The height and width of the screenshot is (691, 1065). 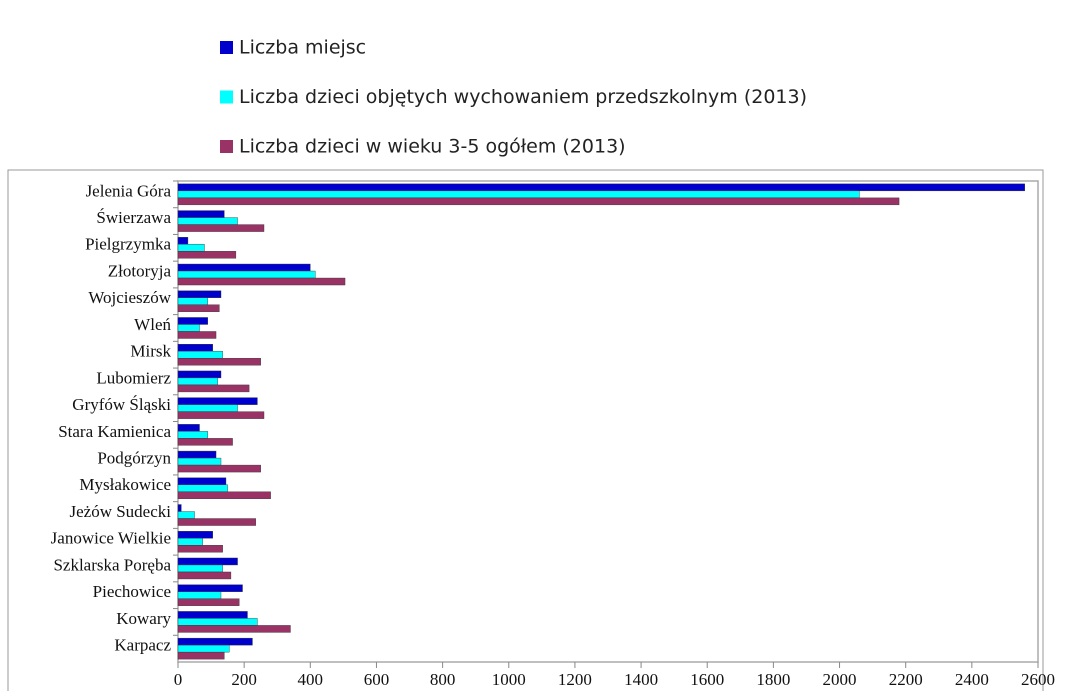 What do you see at coordinates (125, 484) in the screenshot?
I see `y-tick-label: Mysłakowice` at bounding box center [125, 484].